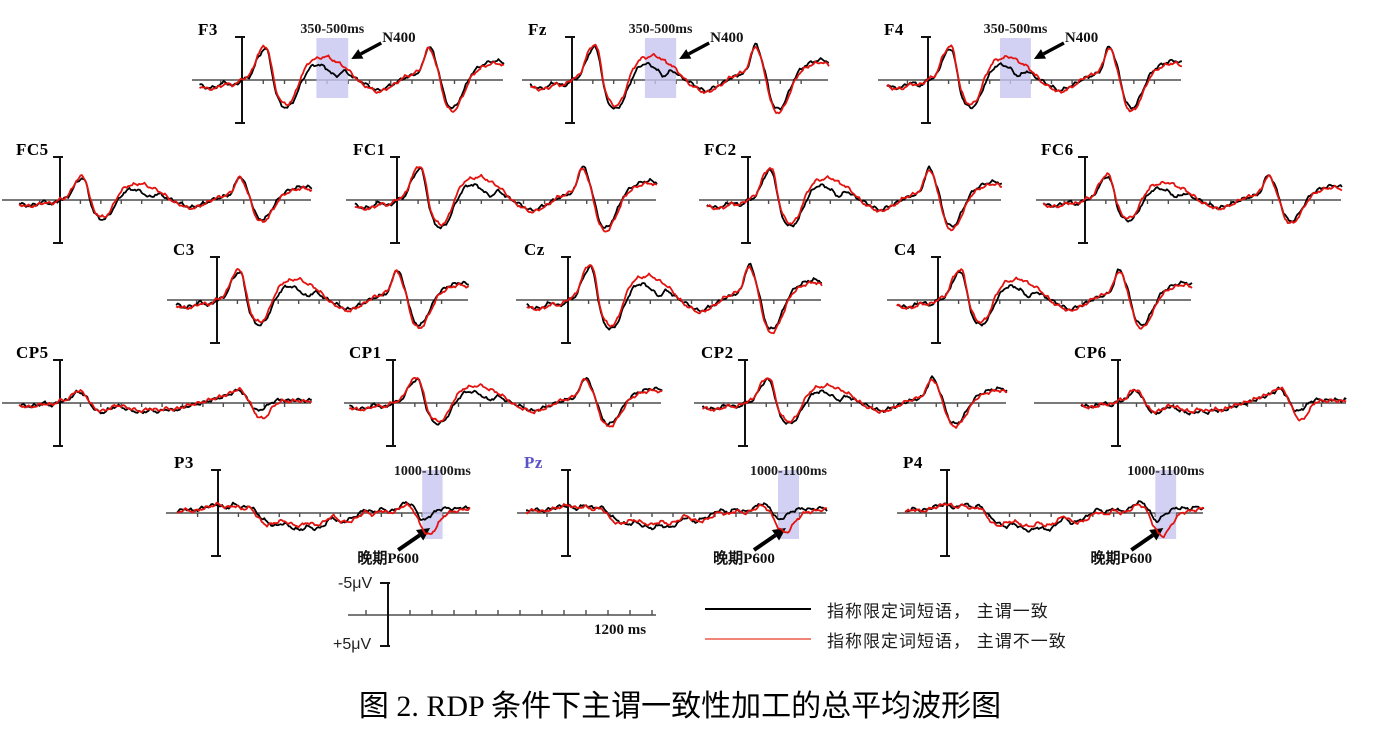  I want to click on highlight-band-Fz, so click(660, 68).